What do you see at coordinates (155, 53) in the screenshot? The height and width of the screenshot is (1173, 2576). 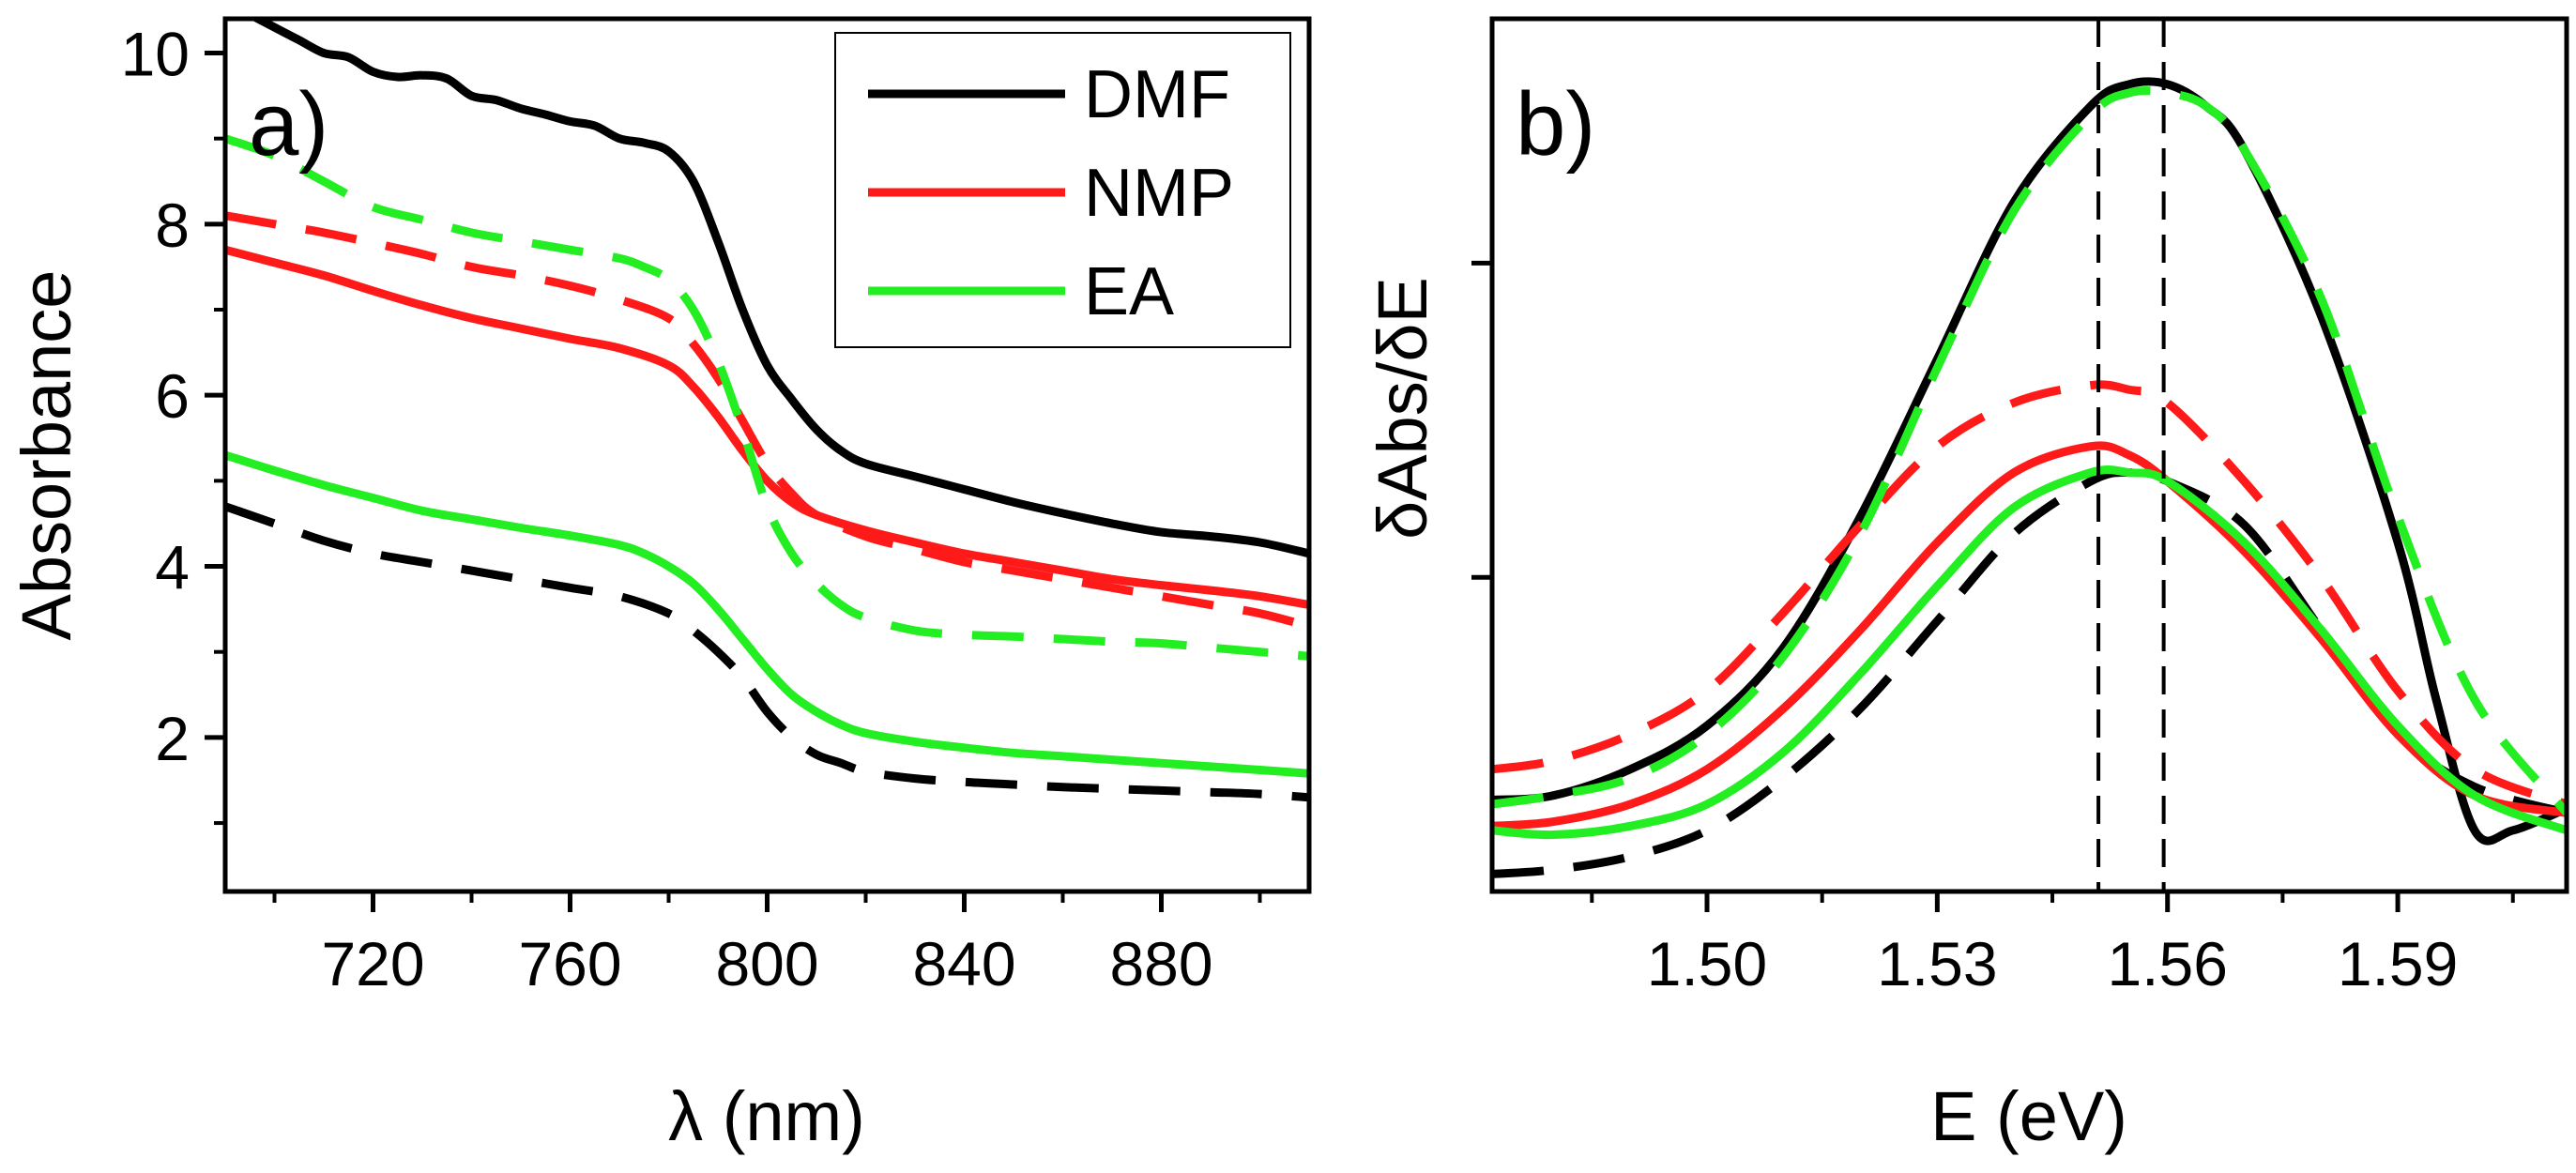 I see `panel-a-ytick-label: 10` at bounding box center [155, 53].